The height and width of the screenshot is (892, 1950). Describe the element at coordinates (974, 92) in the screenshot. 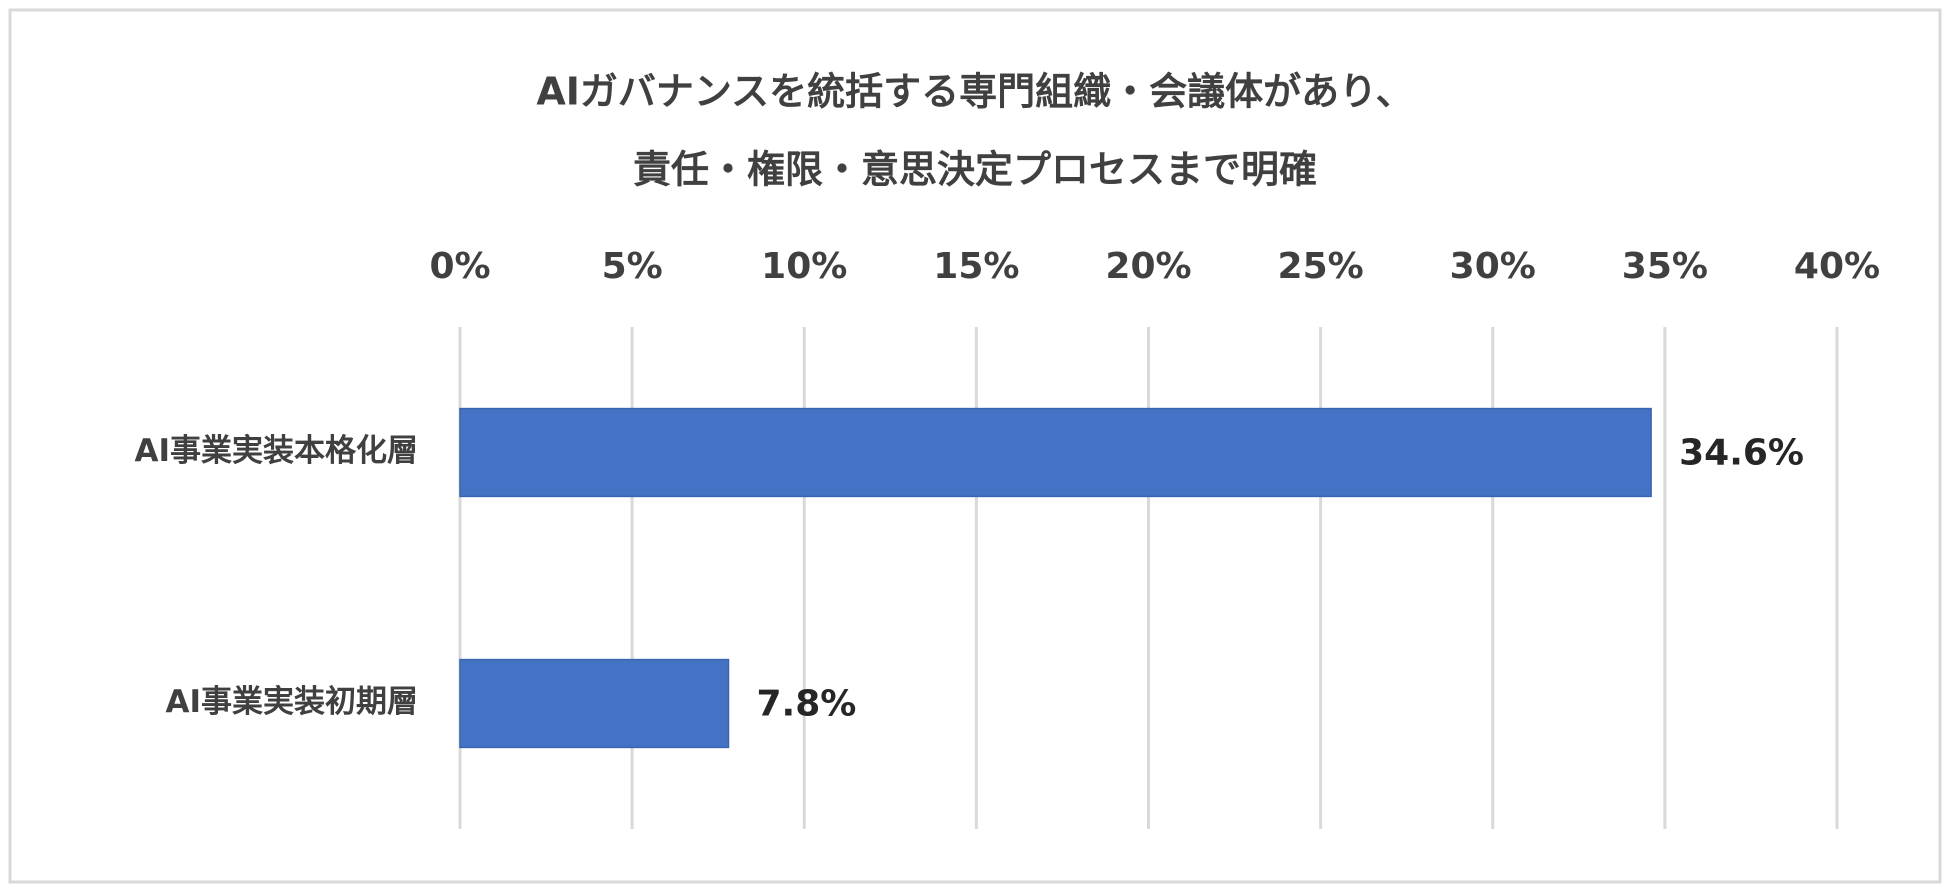

I see `chart-title: AIガバナンスを統括する専門組織・会議体があり、` at that location.